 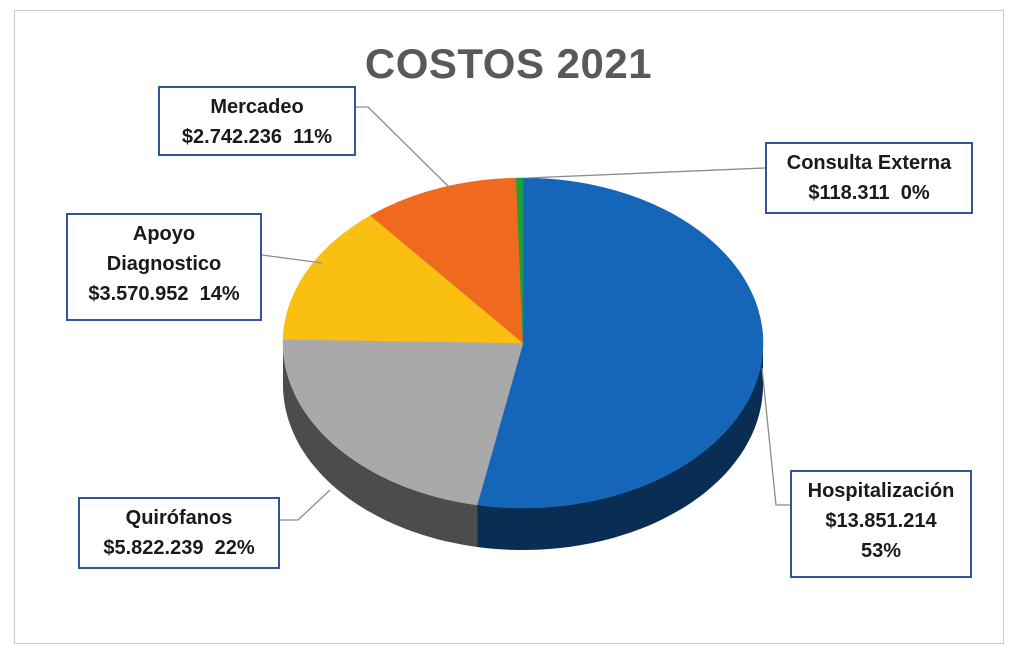 What do you see at coordinates (257, 137) in the screenshot?
I see `label-mercadeo-value: $2.742.236 11%` at bounding box center [257, 137].